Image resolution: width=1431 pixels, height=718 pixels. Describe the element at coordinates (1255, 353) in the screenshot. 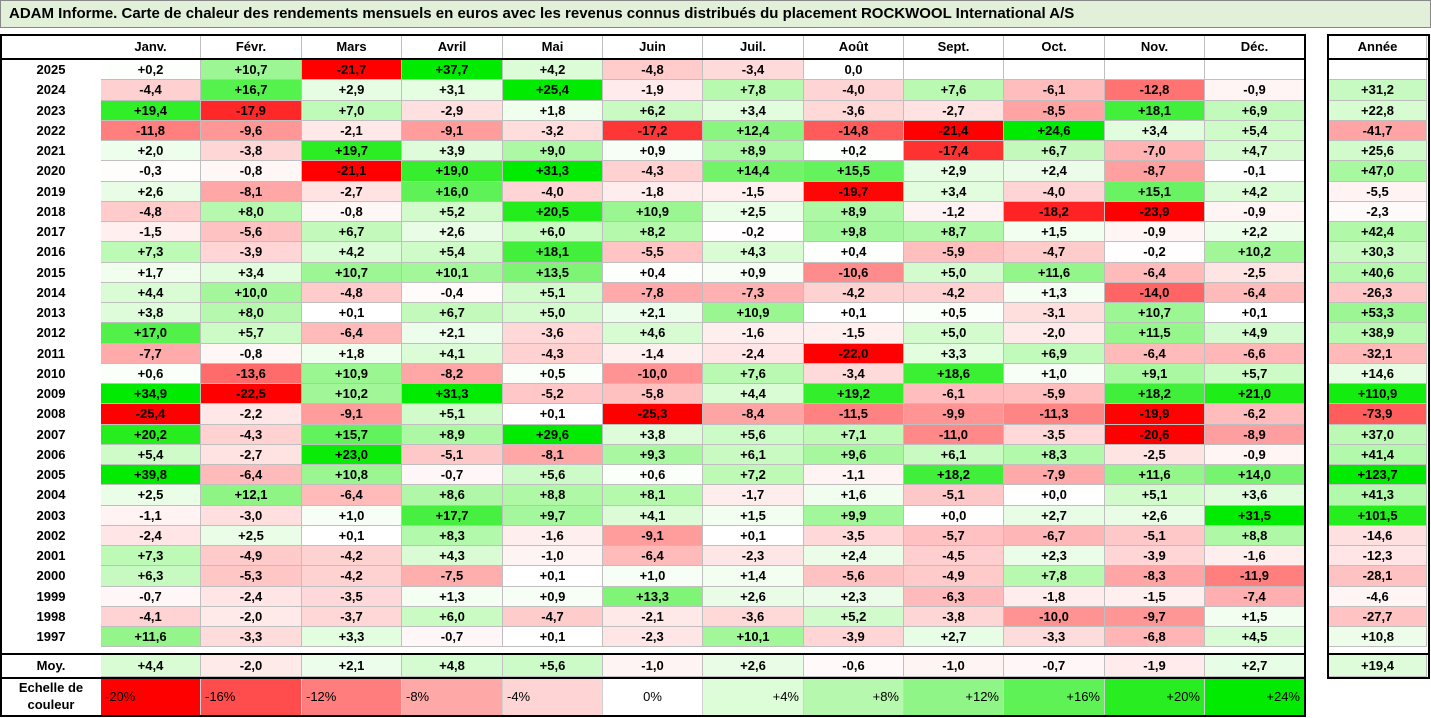

I see `heatmap-cell: -6,6` at that location.